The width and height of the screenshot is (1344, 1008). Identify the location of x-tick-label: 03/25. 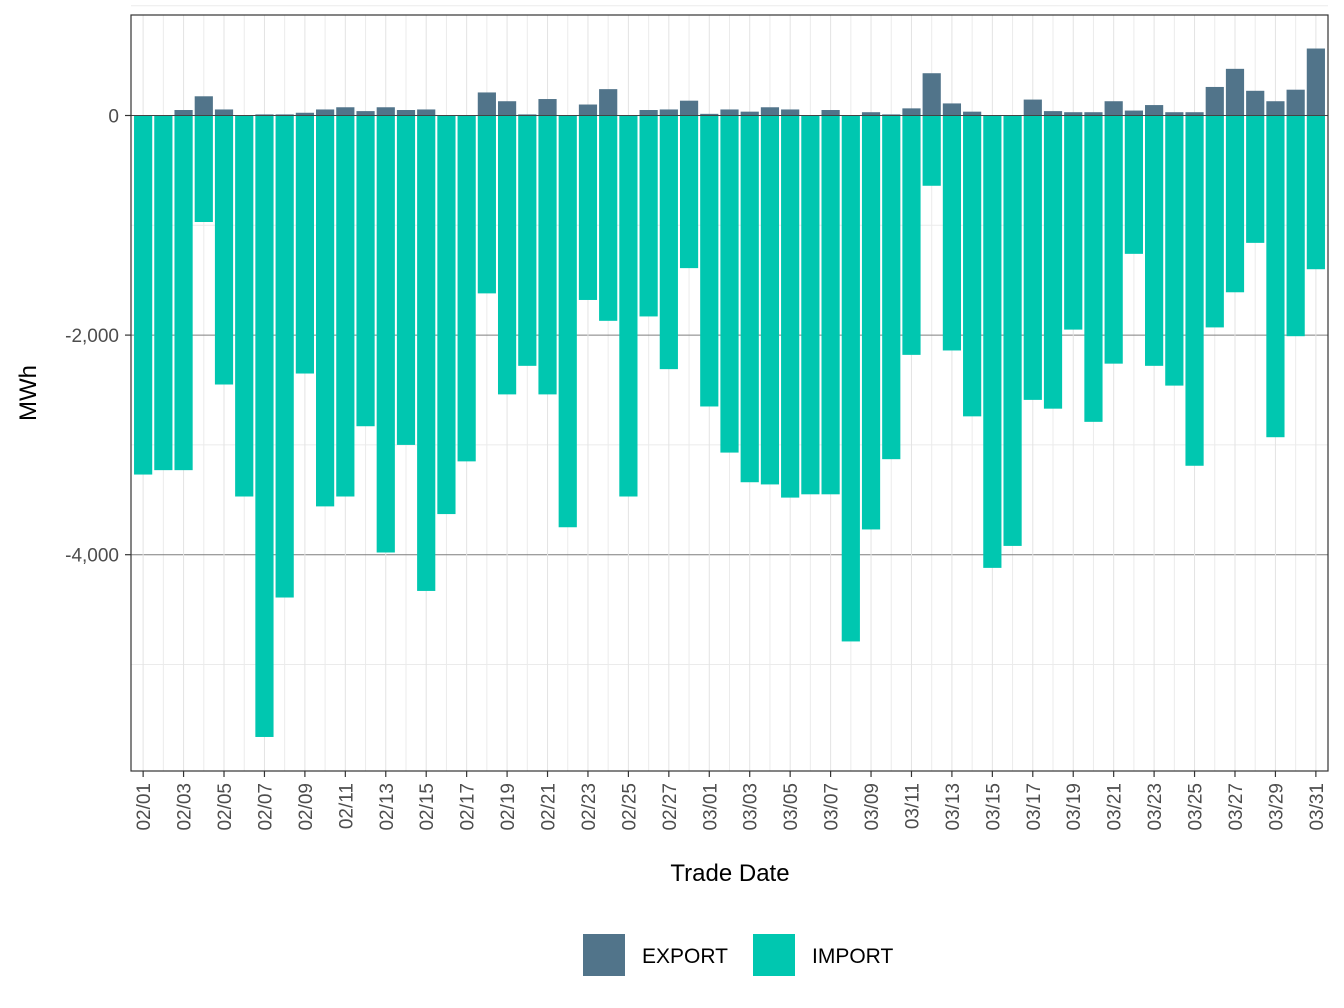
(1196, 807).